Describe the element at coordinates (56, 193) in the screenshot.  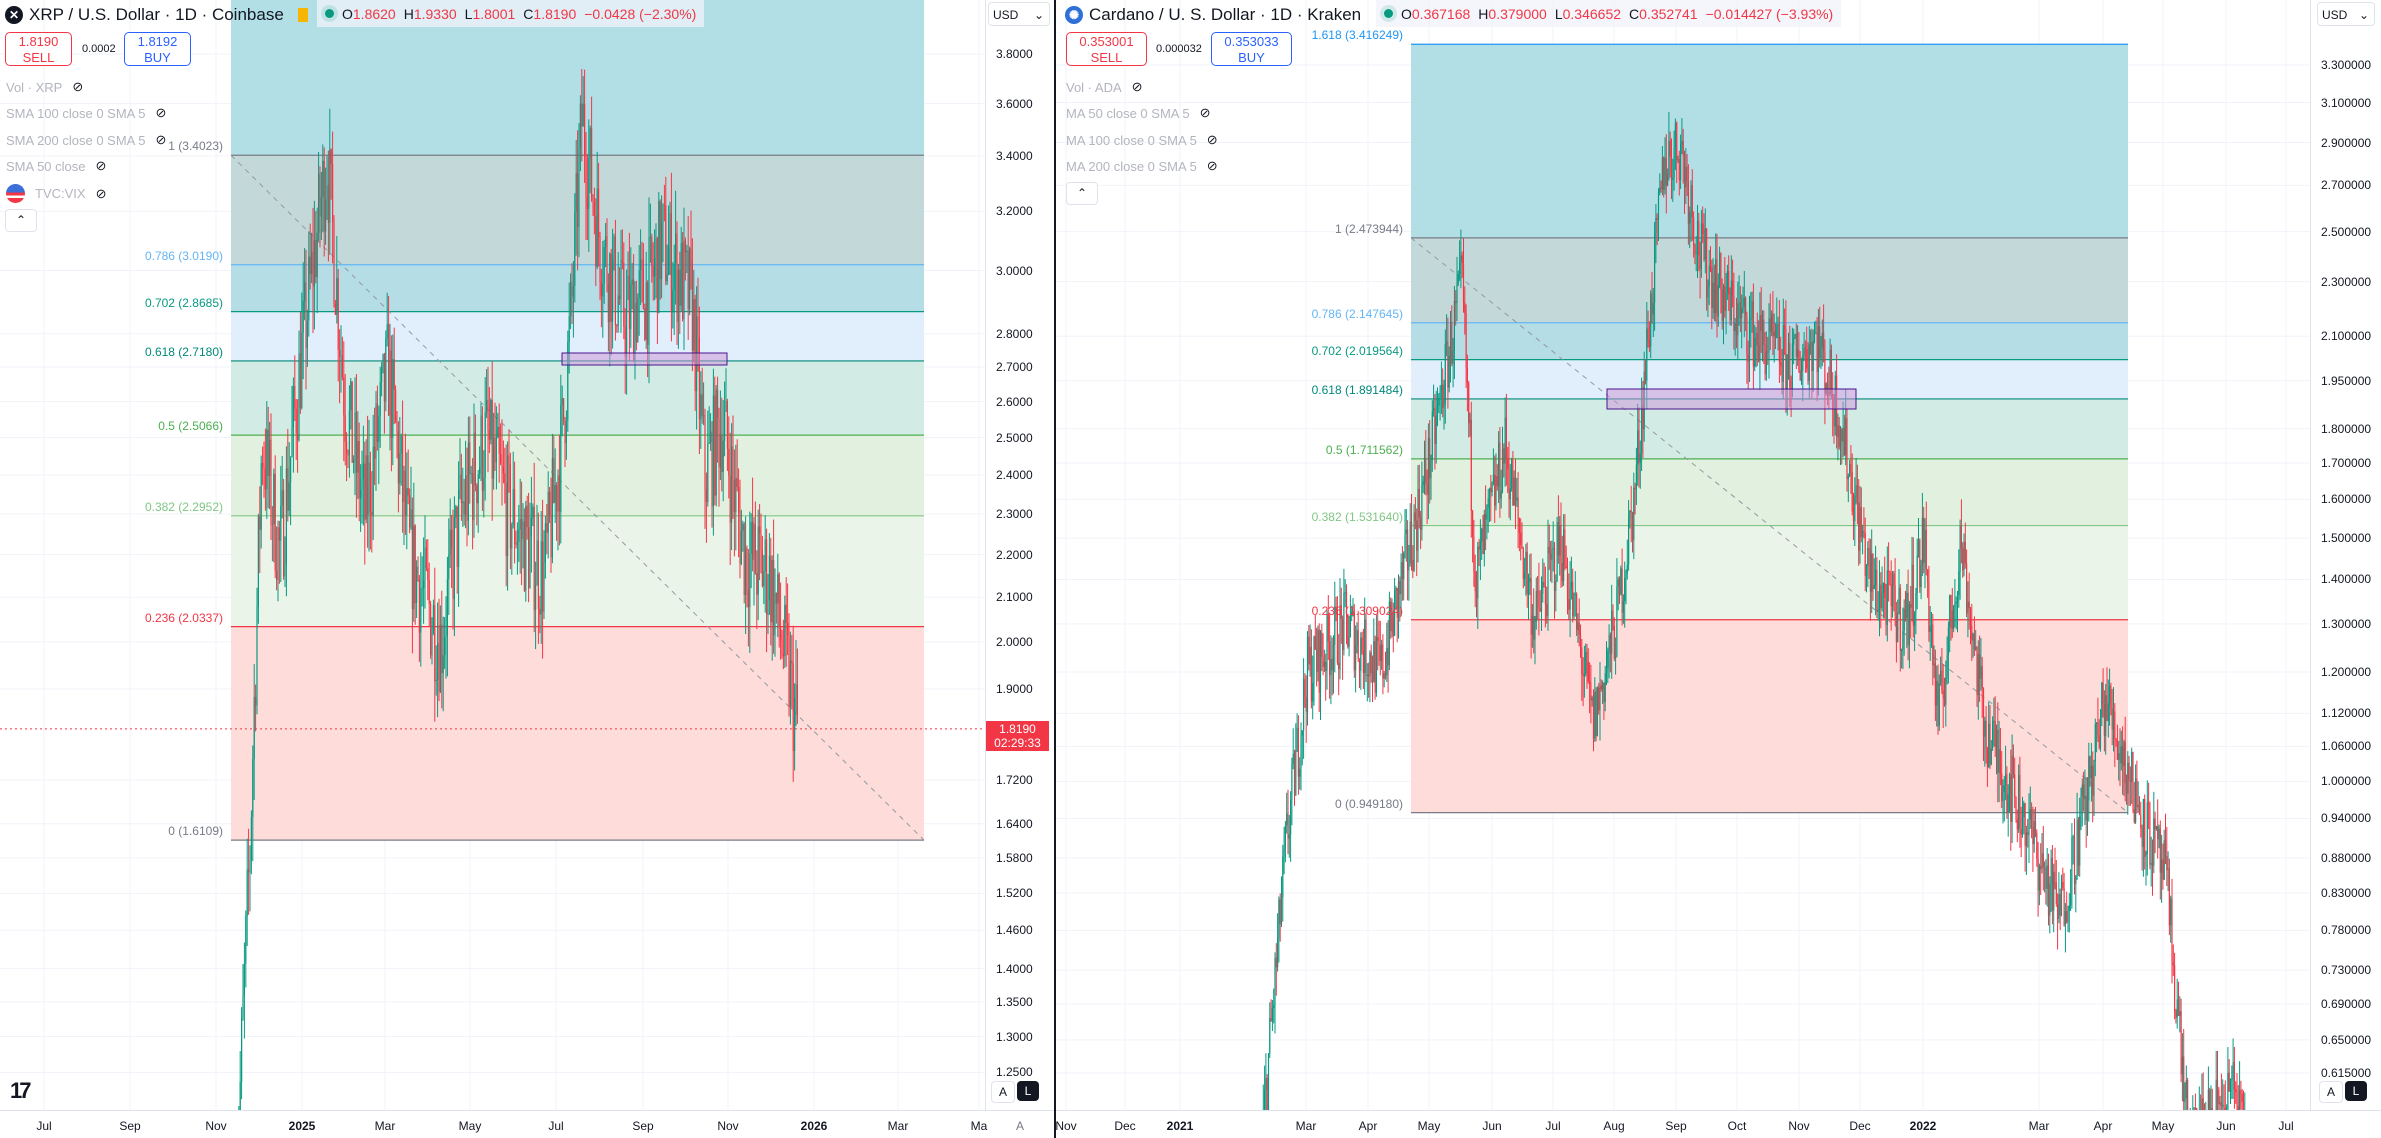
I see `indicator-vix: TVC:VIX ⊘` at that location.